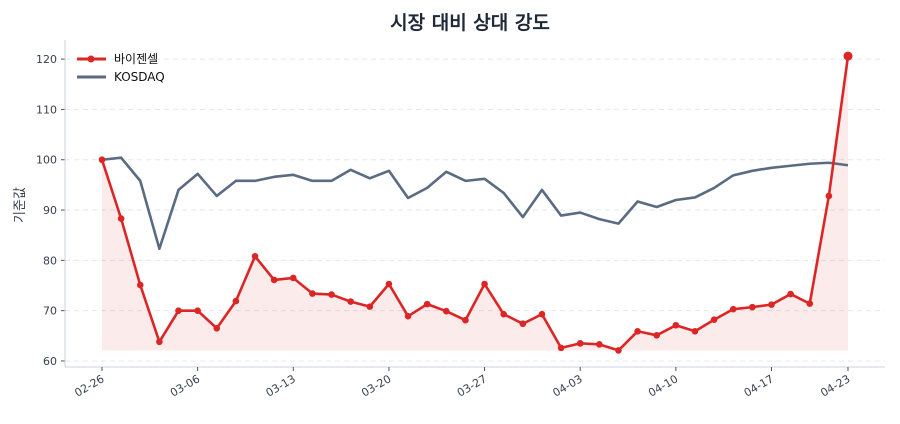 The width and height of the screenshot is (900, 424). What do you see at coordinates (20, 205) in the screenshot?
I see `y-axis-label: 기준값` at bounding box center [20, 205].